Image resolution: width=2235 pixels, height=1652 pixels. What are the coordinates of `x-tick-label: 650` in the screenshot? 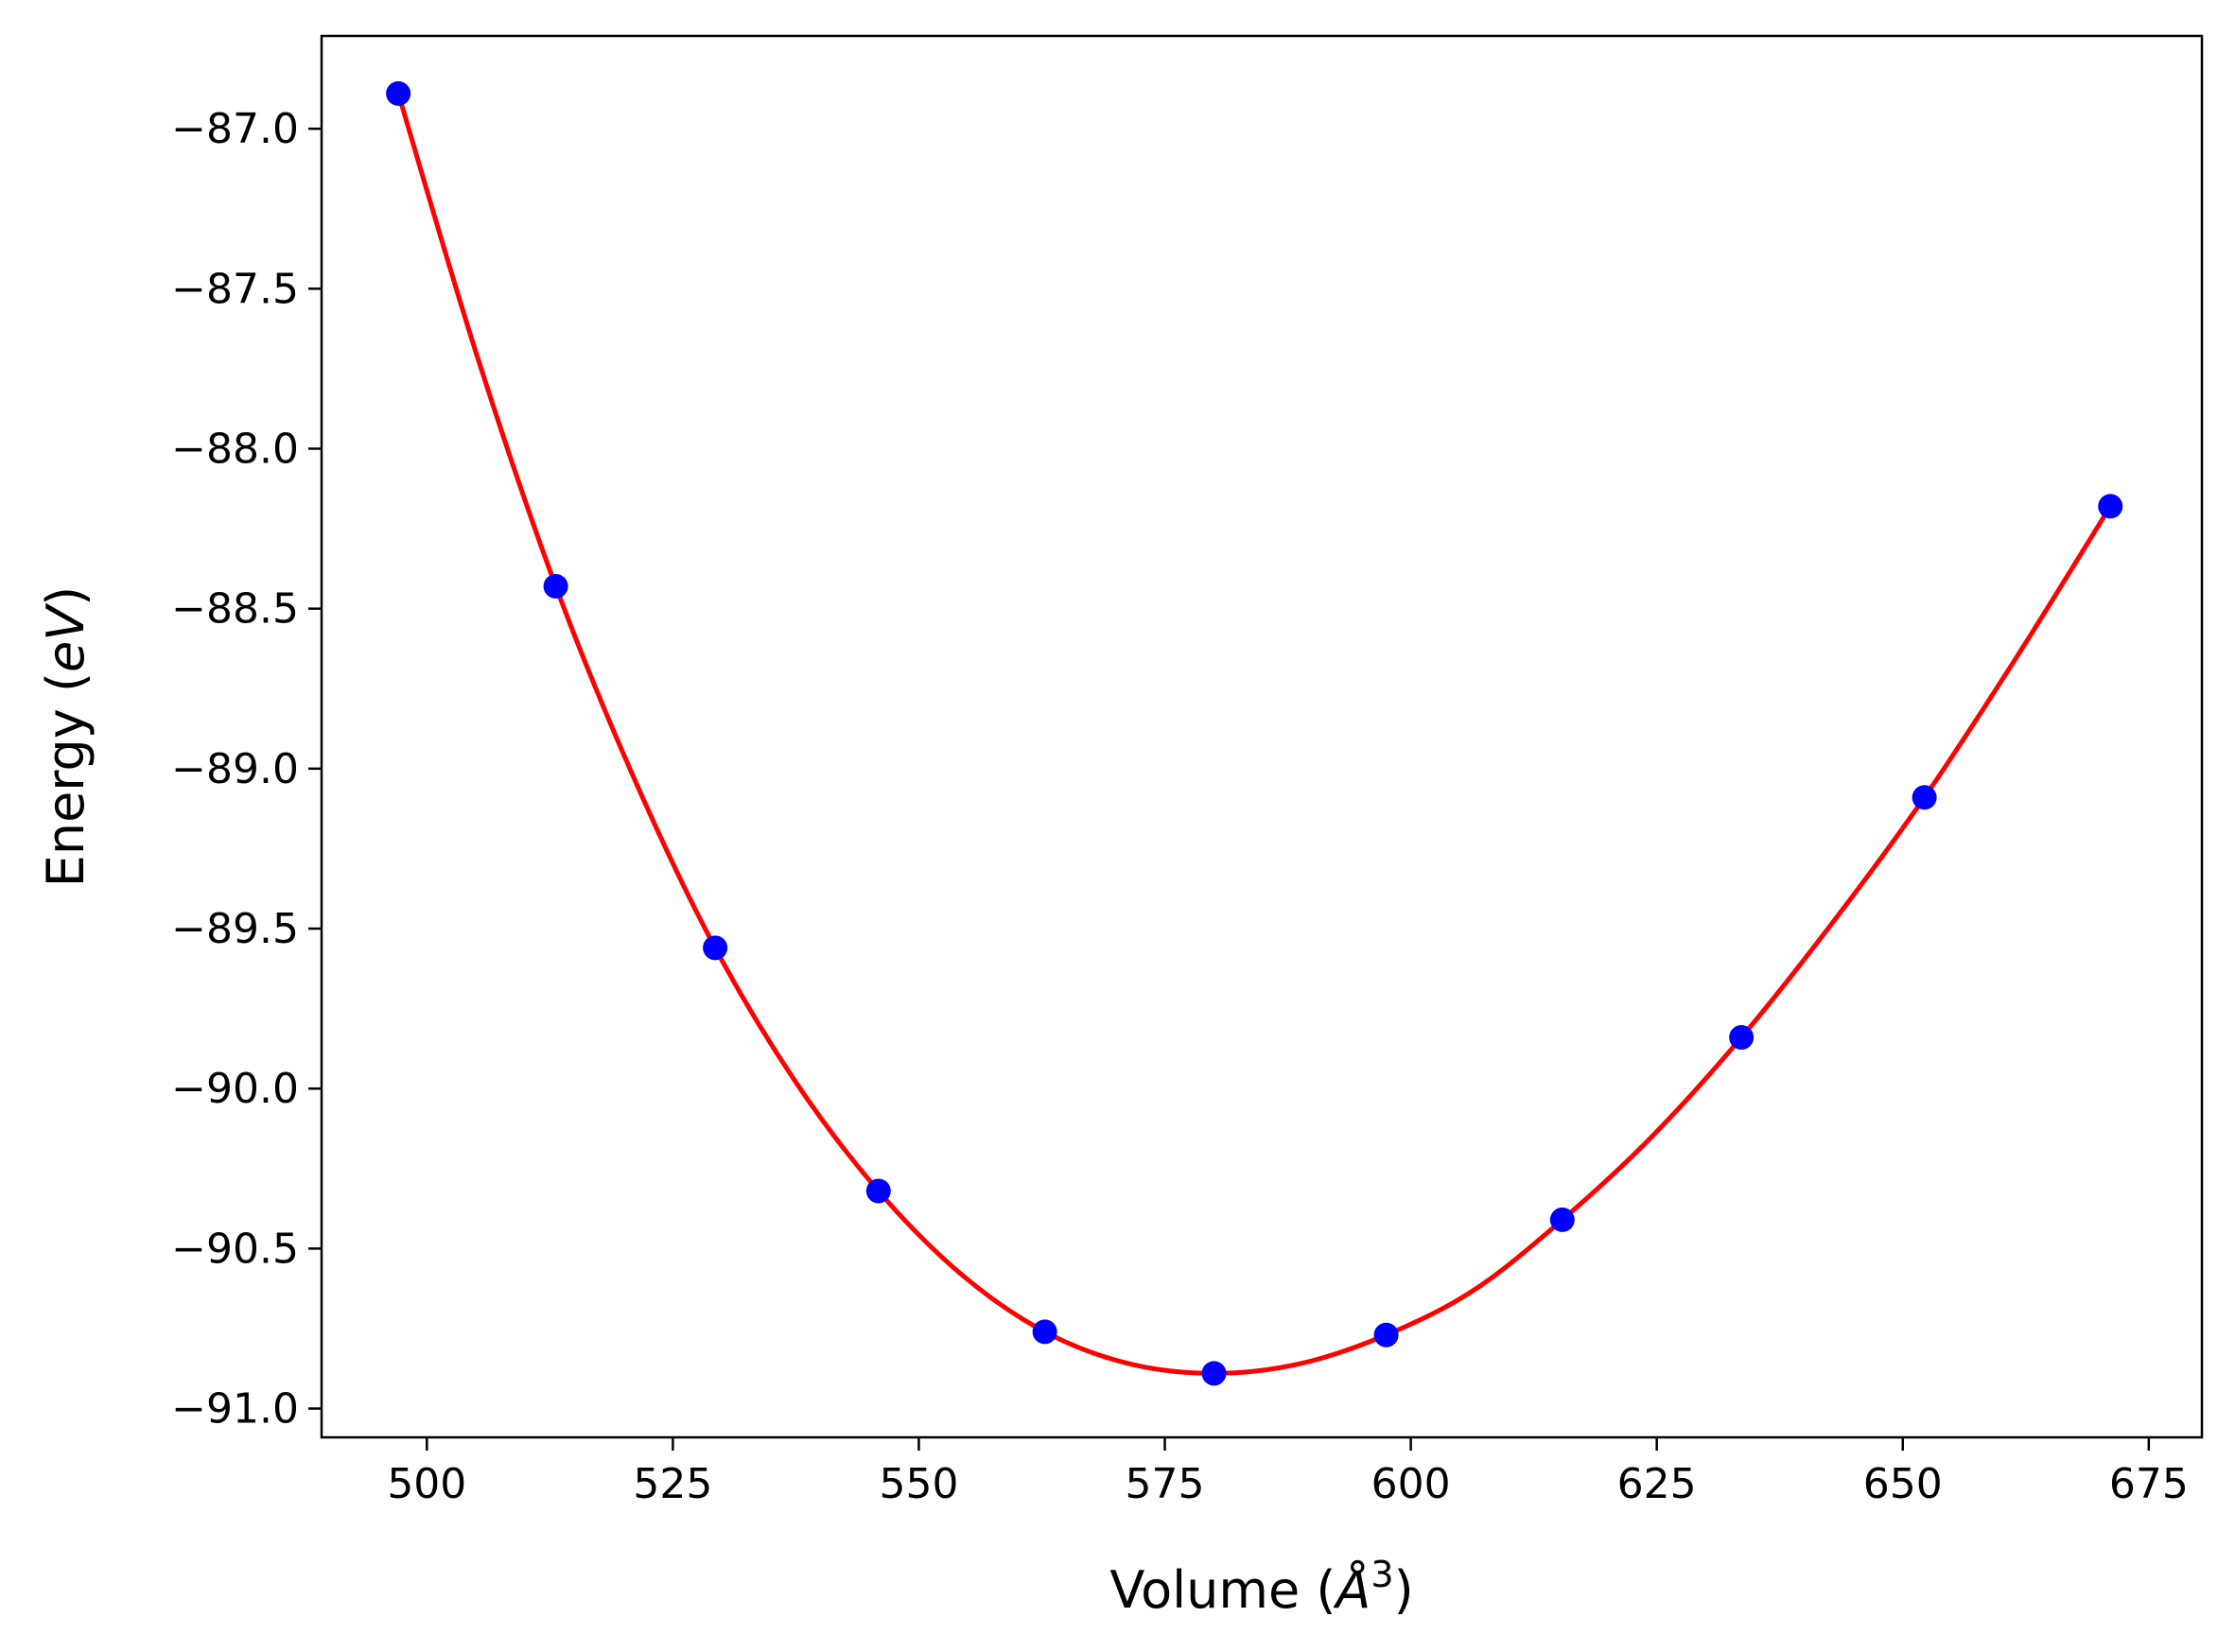 It's located at (1903, 1484).